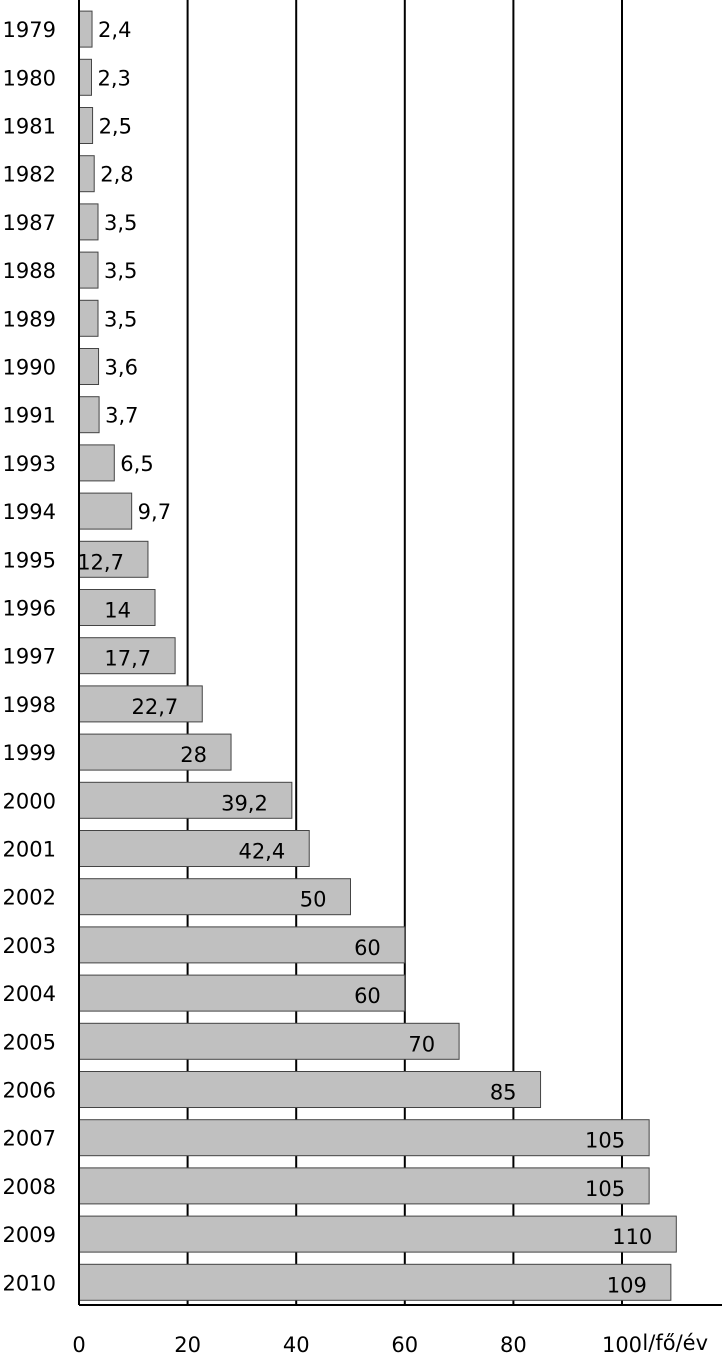 Image resolution: width=722 pixels, height=1359 pixels. What do you see at coordinates (269, 1041) in the screenshot?
I see `bar-2005` at bounding box center [269, 1041].